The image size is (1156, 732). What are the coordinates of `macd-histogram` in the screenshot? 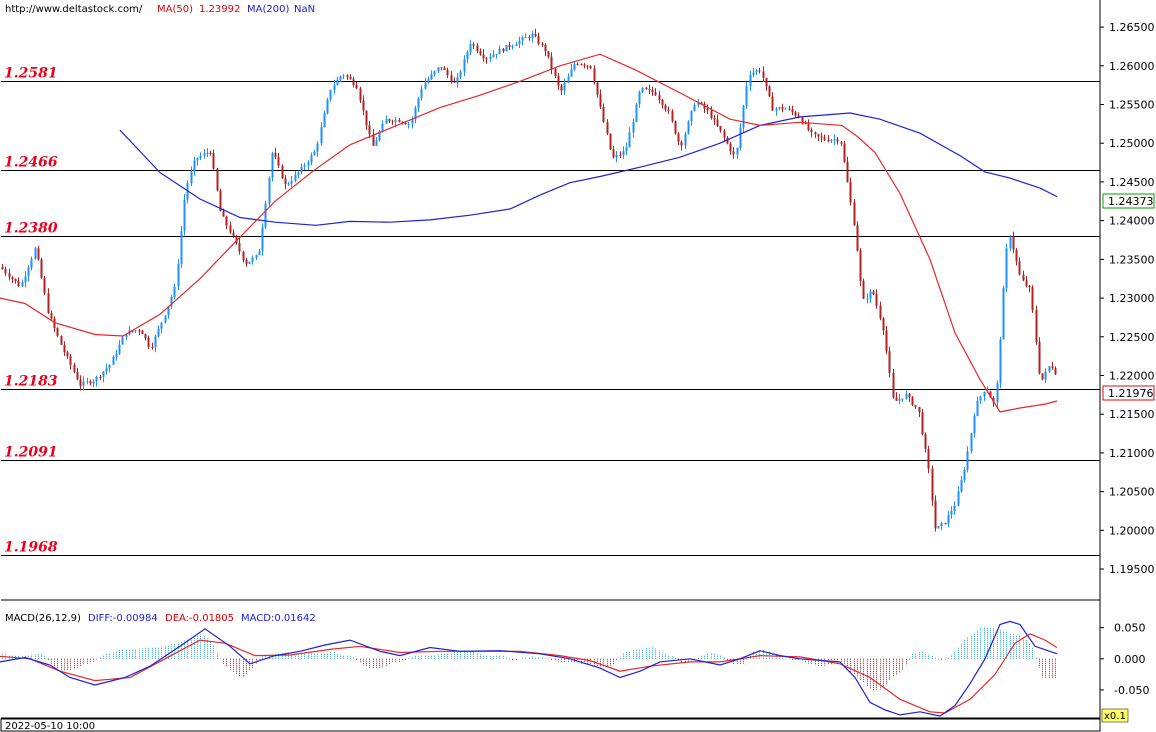 It's located at (529, 658).